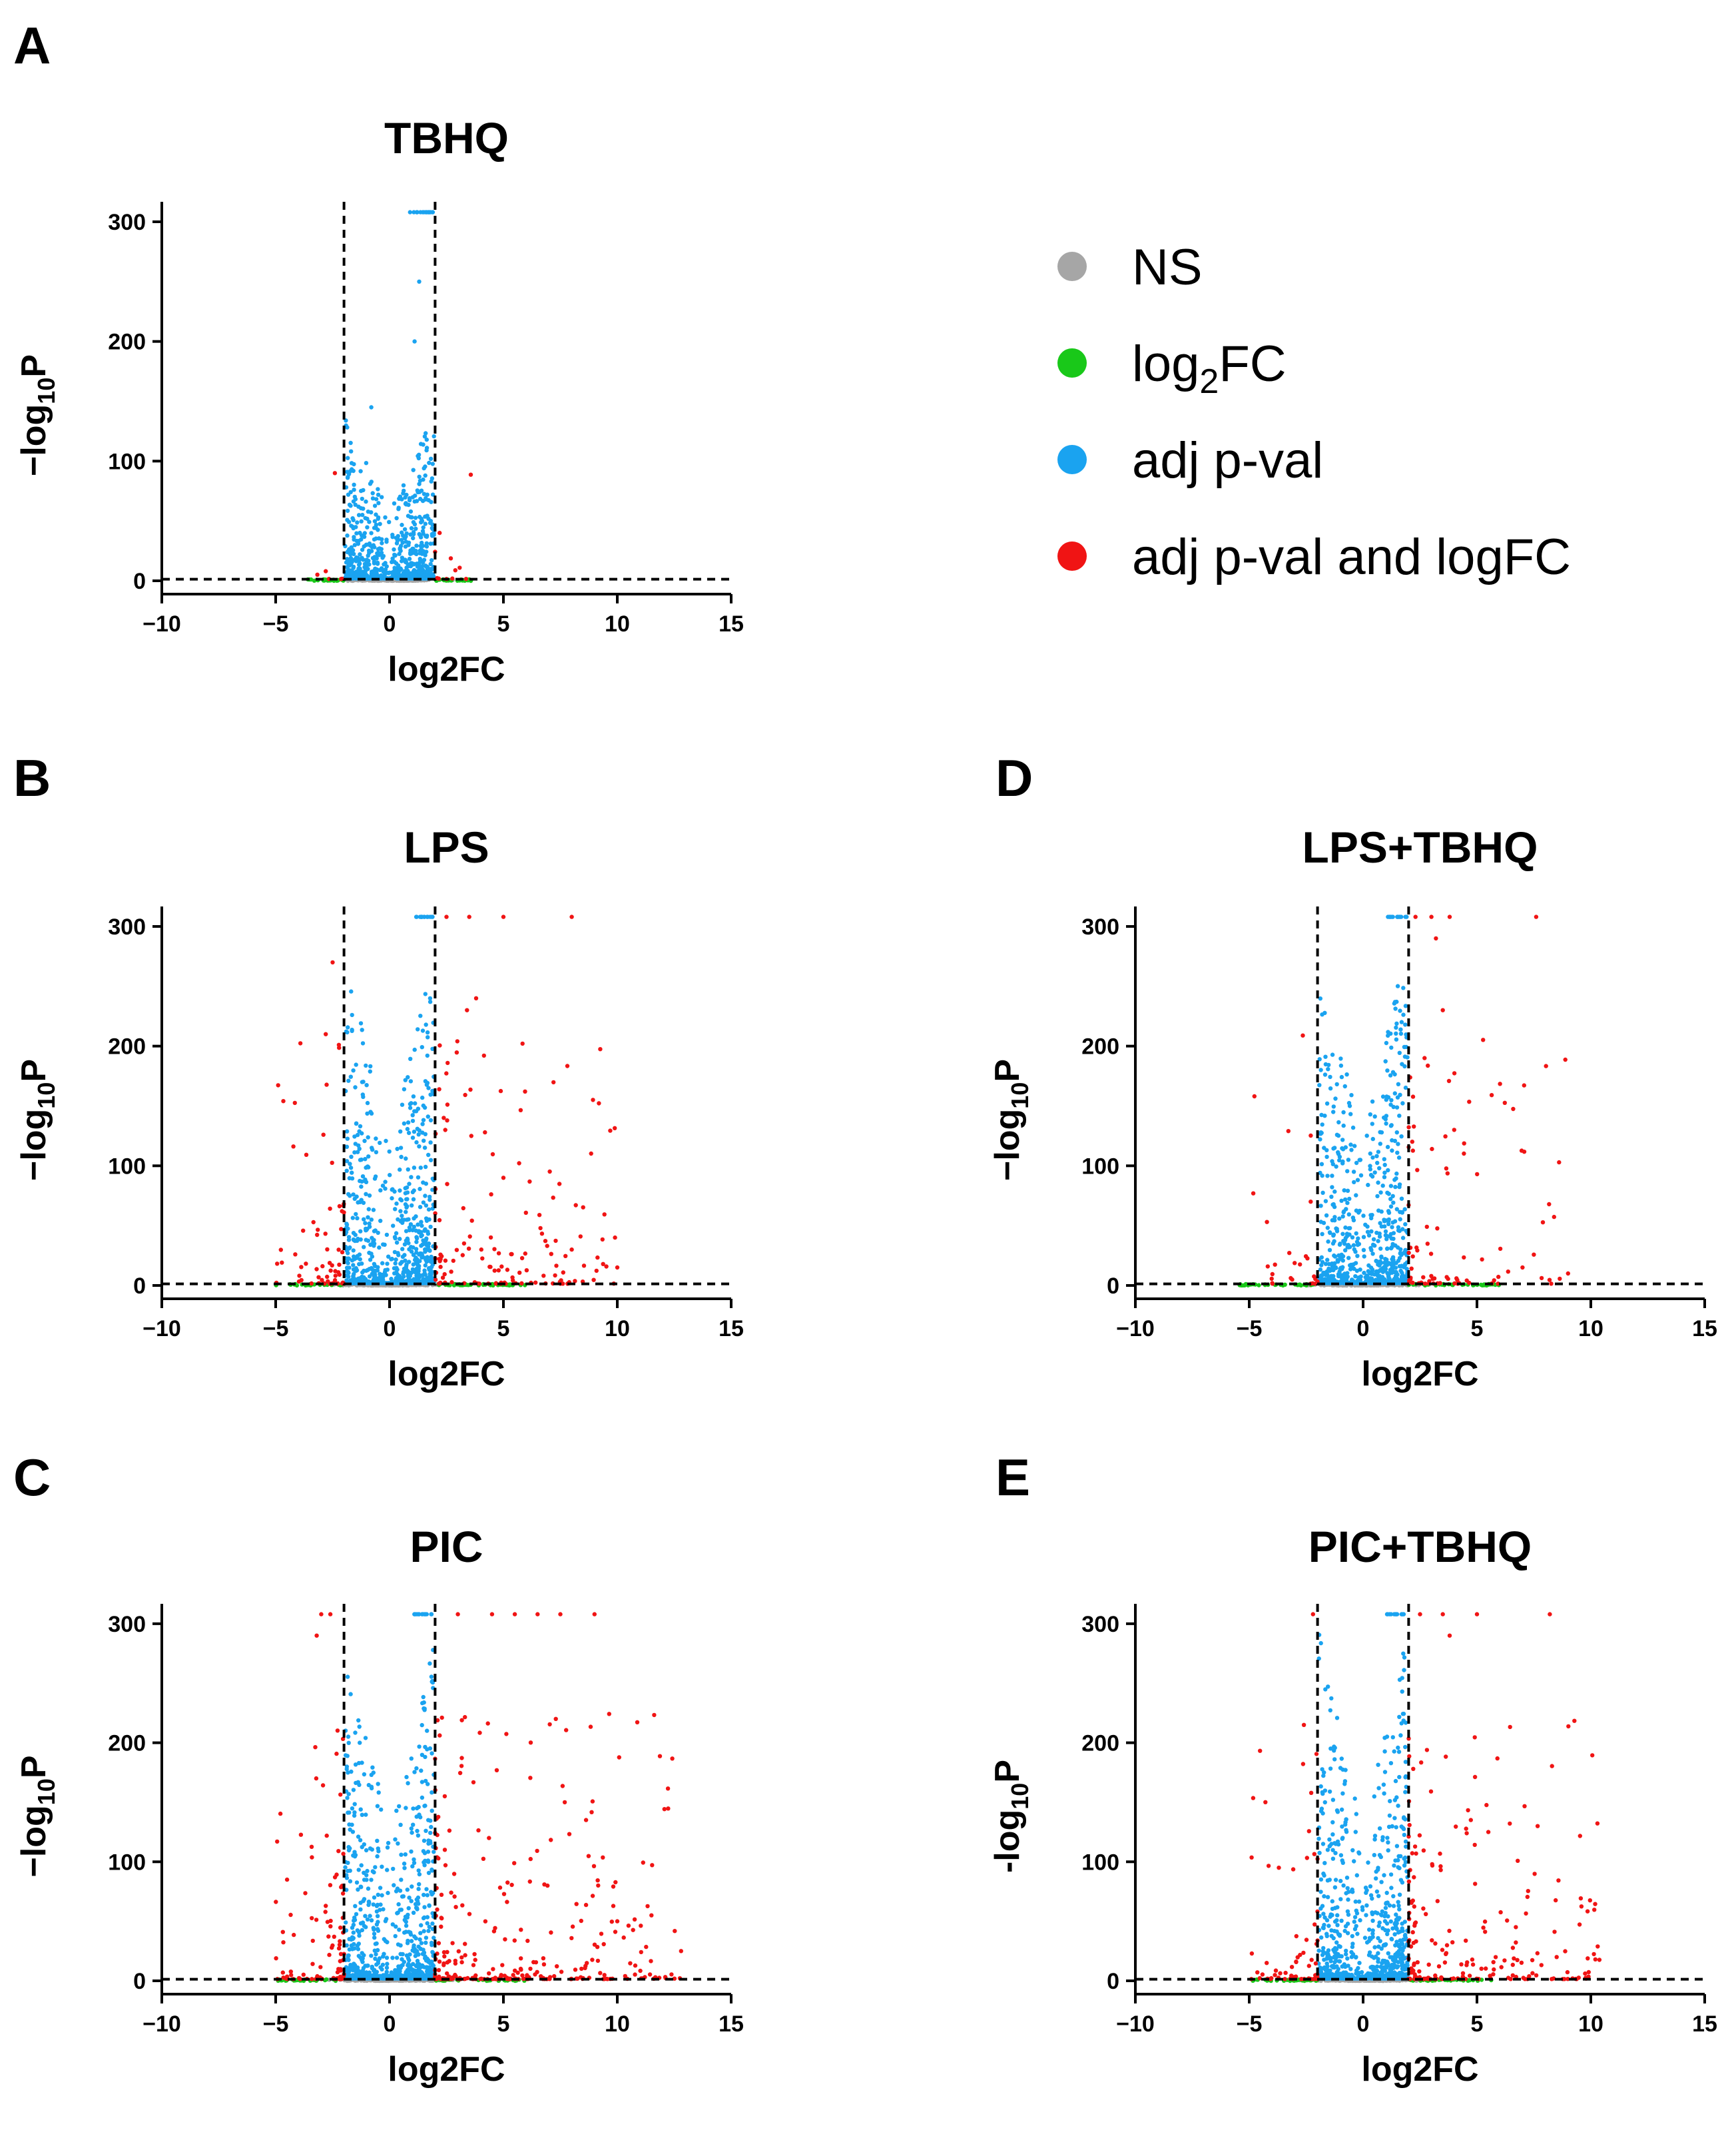  I want to click on panel-title: LPS+TBHQ, so click(1420, 847).